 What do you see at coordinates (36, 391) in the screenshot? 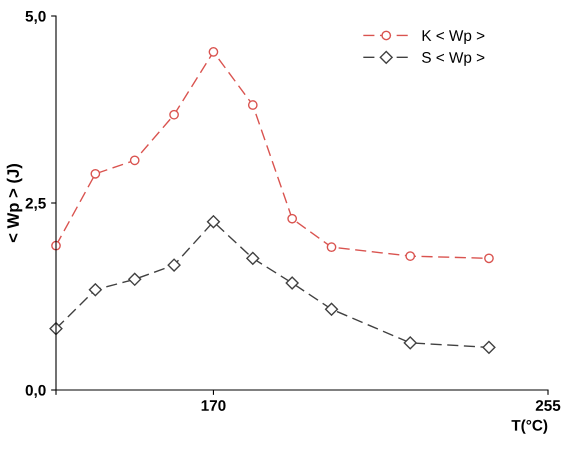
I see `y-tick-label: 0,0` at bounding box center [36, 391].